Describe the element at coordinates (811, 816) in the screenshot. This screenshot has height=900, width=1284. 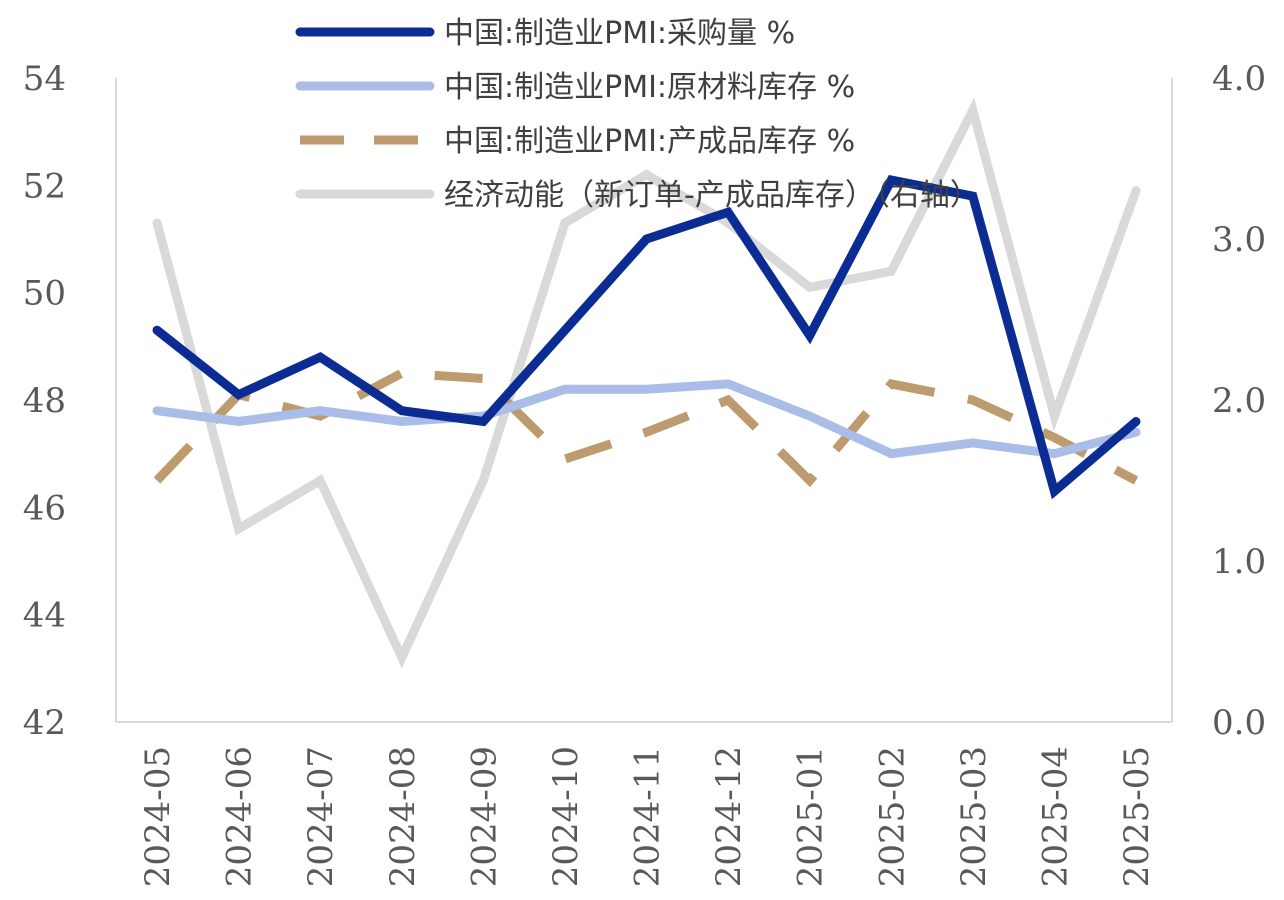
I see `x-tick-label: 2025-01` at that location.